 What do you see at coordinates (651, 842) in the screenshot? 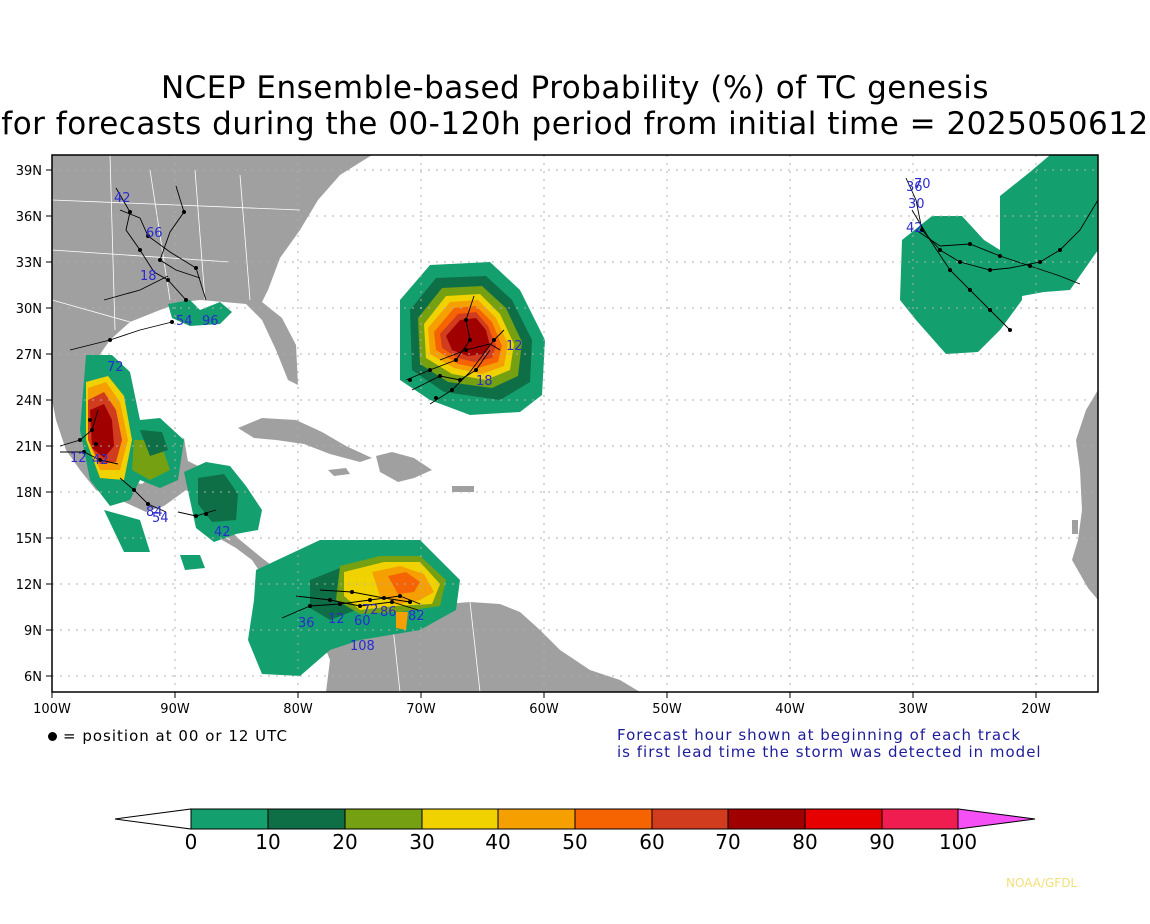
I see `colorbar-label: 60` at bounding box center [651, 842].